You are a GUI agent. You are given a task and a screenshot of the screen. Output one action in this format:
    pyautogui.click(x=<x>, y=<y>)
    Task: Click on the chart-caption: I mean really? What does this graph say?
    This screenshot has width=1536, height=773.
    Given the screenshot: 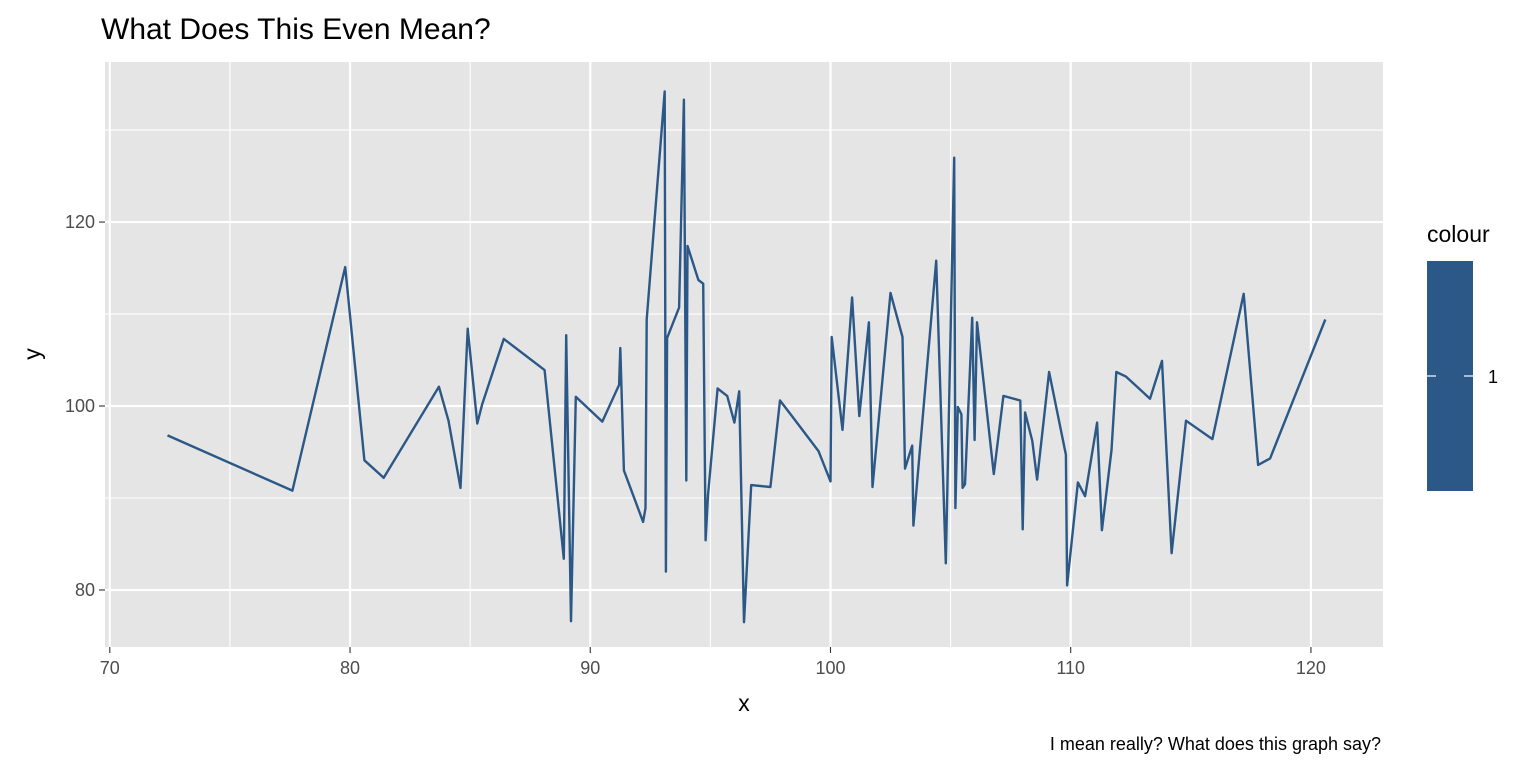 What is the action you would take?
    pyautogui.click(x=1215, y=744)
    